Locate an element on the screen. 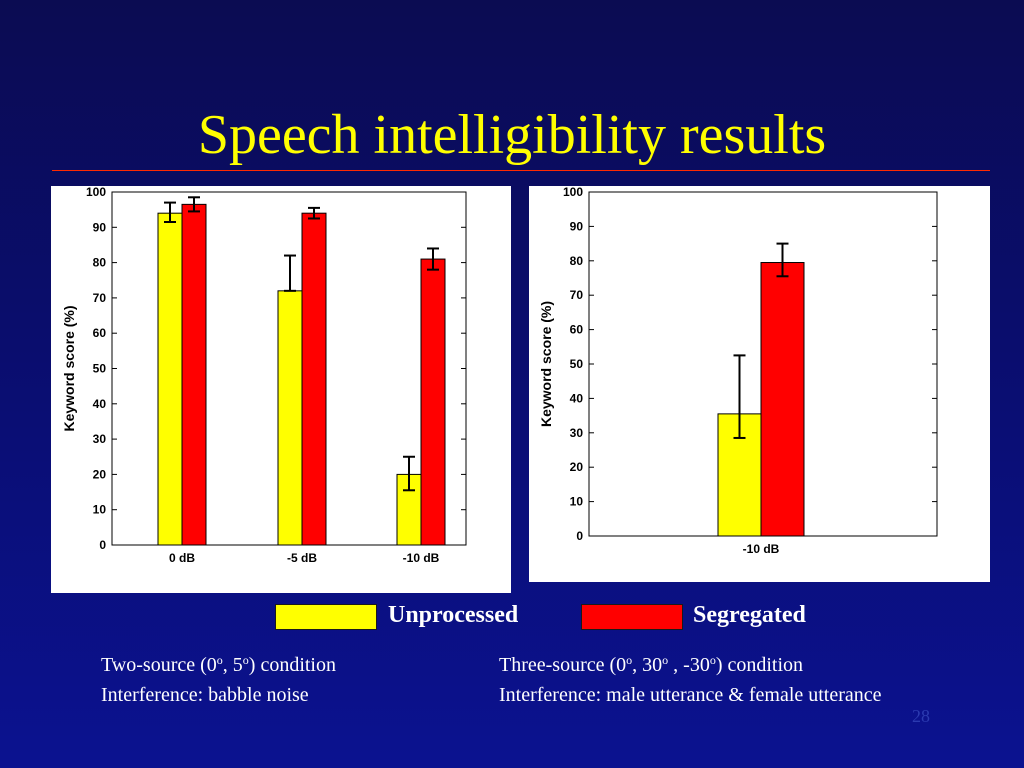  caption-left-line1: Two-source (0o, 5o) condition is located at coordinates (218, 664).